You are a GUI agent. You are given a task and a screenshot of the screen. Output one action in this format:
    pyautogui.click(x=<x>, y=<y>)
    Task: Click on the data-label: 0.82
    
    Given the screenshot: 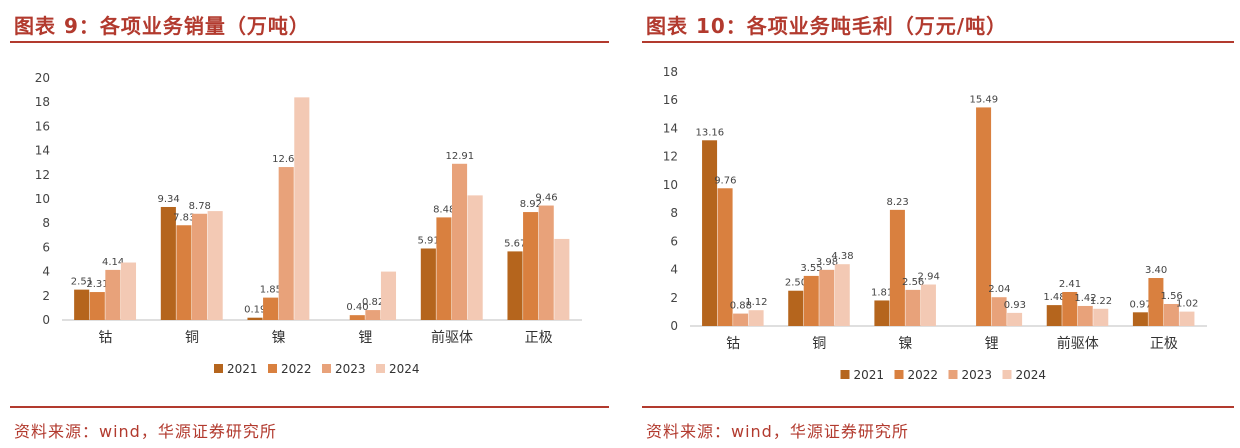 What is the action you would take?
    pyautogui.click(x=373, y=302)
    